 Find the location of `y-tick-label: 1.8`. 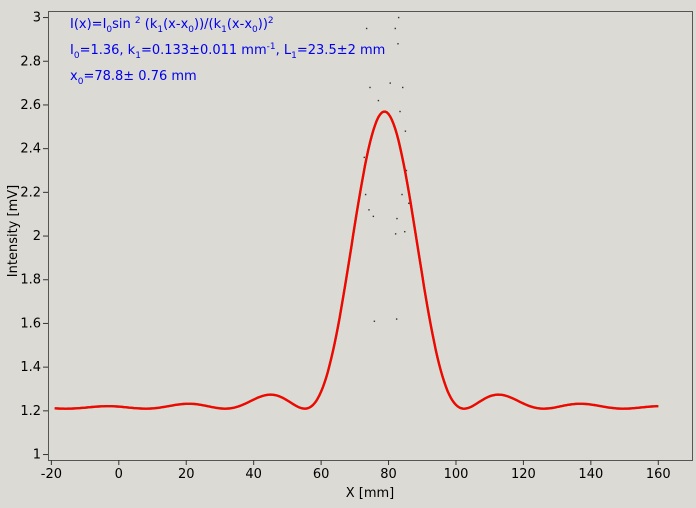

y-tick-label: 1.8 is located at coordinates (30, 280).